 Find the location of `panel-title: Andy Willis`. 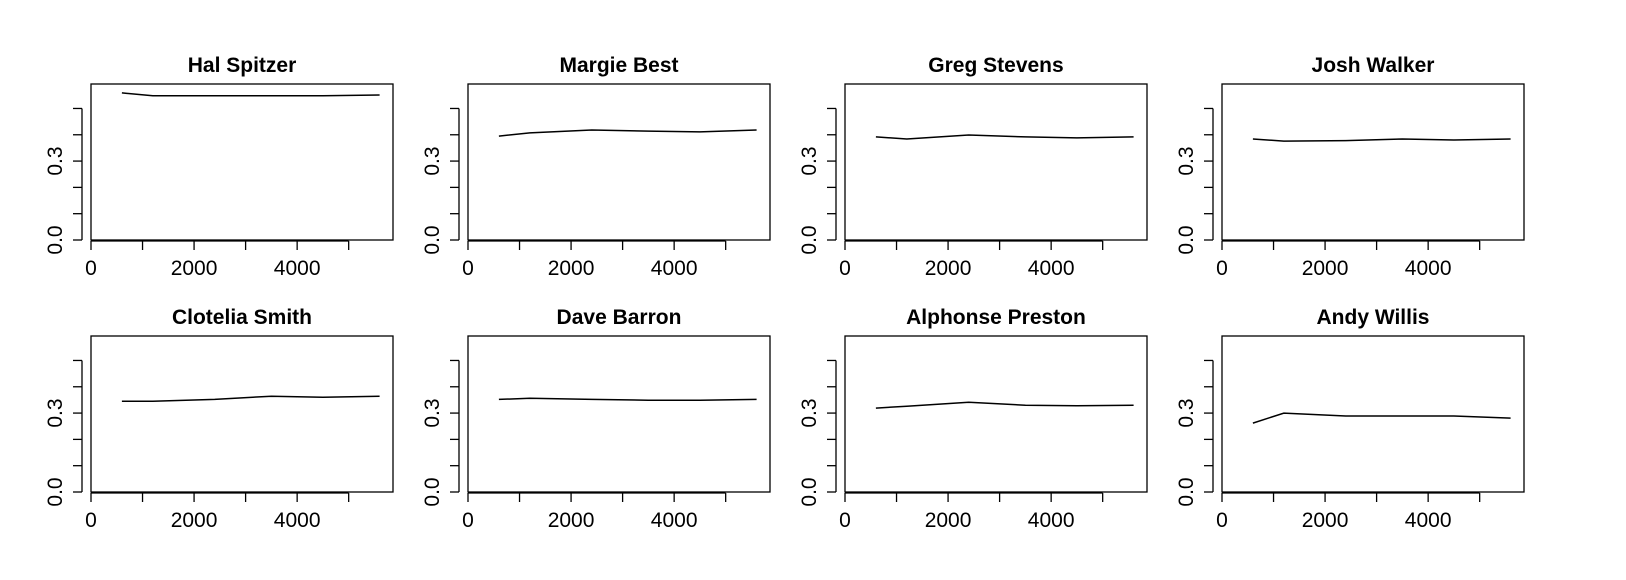

panel-title: Andy Willis is located at coordinates (1373, 317).